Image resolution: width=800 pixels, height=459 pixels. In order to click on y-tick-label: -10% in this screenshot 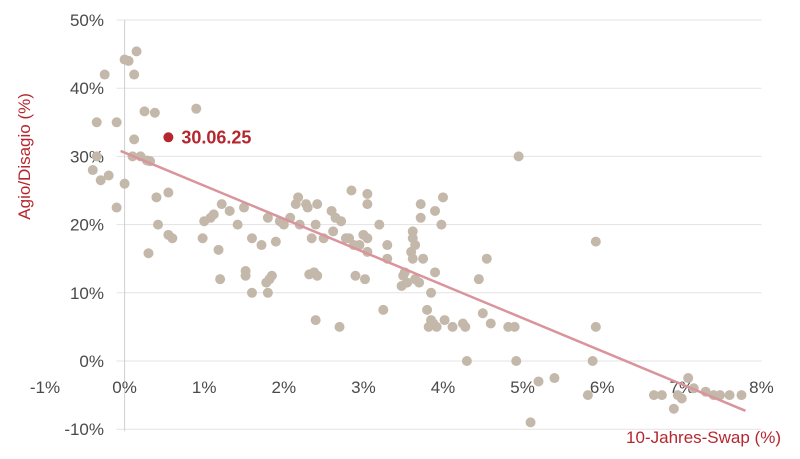, I will do `click(84, 429)`.